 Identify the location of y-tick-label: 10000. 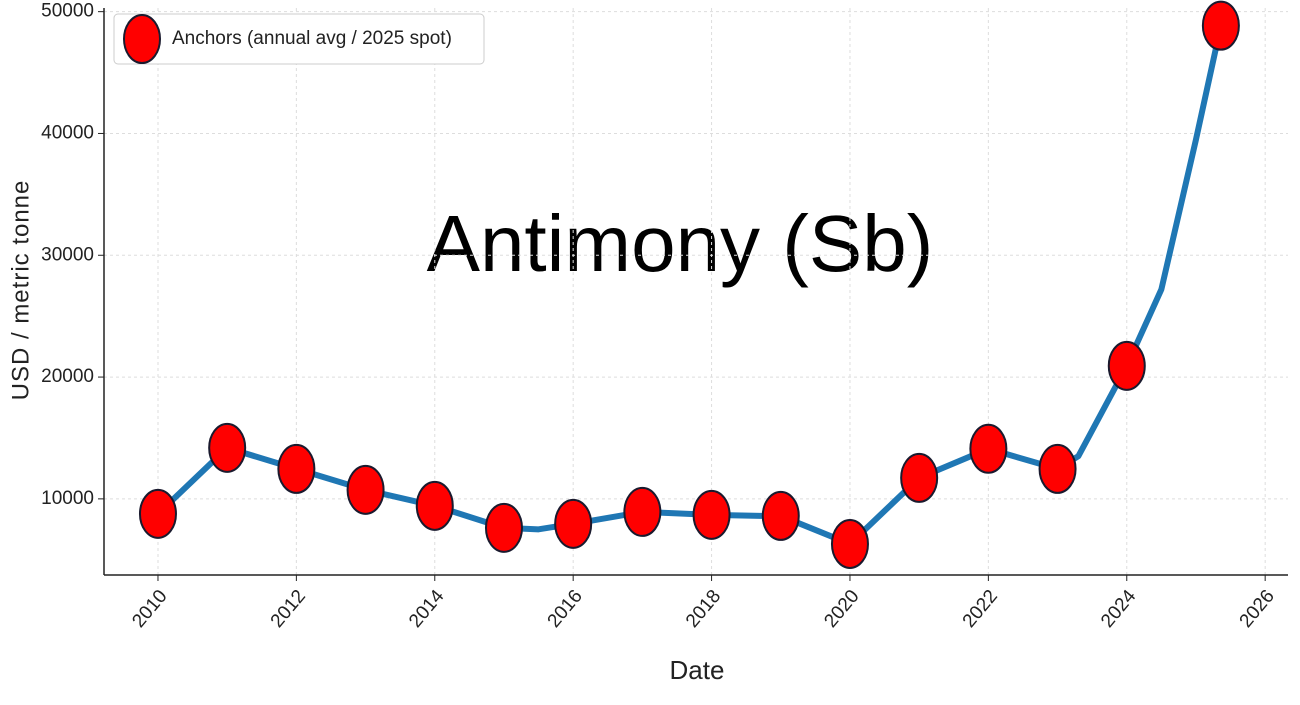
(67, 498).